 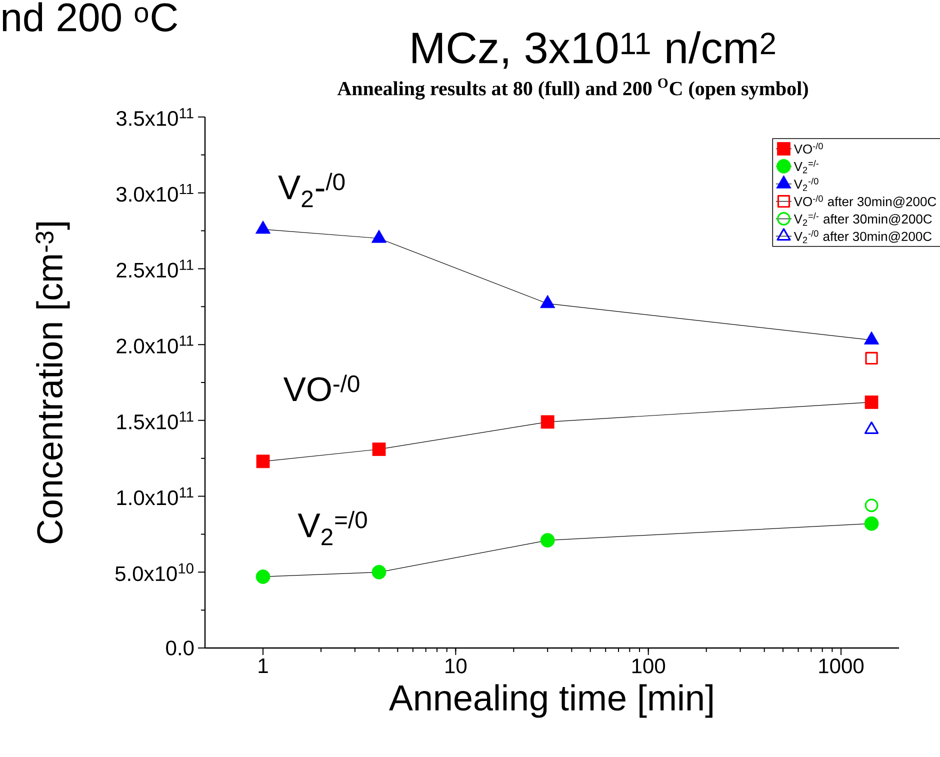 What do you see at coordinates (155, 421) in the screenshot?
I see `y-tick-label: 1.5x10$^{11}$` at bounding box center [155, 421].